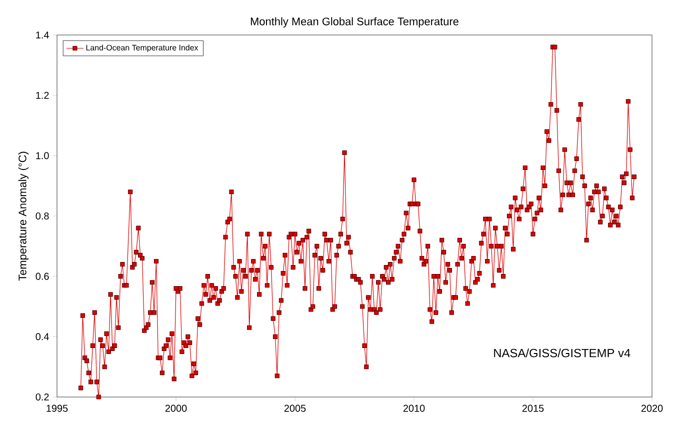  Describe the element at coordinates (57, 408) in the screenshot. I see `x-tick-label: 1995` at that location.